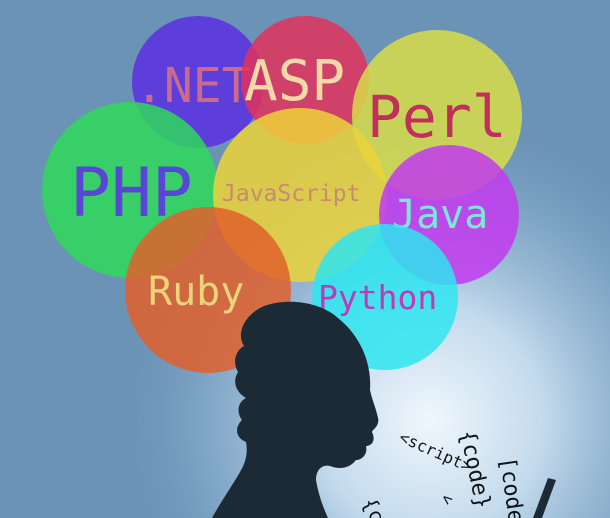  Describe the element at coordinates (291, 194) in the screenshot. I see `bubble-javascript-label: JavaScript` at that location.